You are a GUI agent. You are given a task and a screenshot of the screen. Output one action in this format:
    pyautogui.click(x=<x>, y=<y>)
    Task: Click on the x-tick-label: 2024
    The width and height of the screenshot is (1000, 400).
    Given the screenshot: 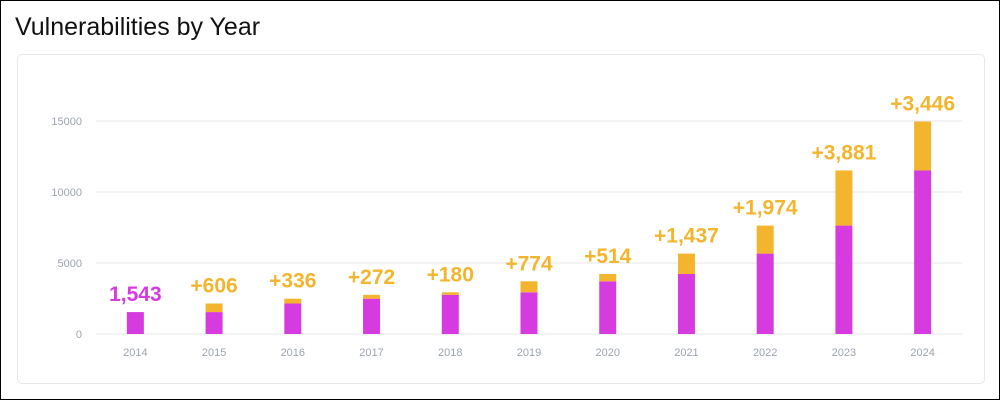 What is the action you would take?
    pyautogui.click(x=922, y=353)
    